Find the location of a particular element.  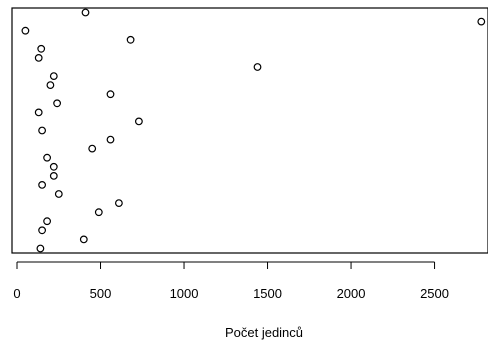

x-tick-label-0: 0 is located at coordinates (16, 293).